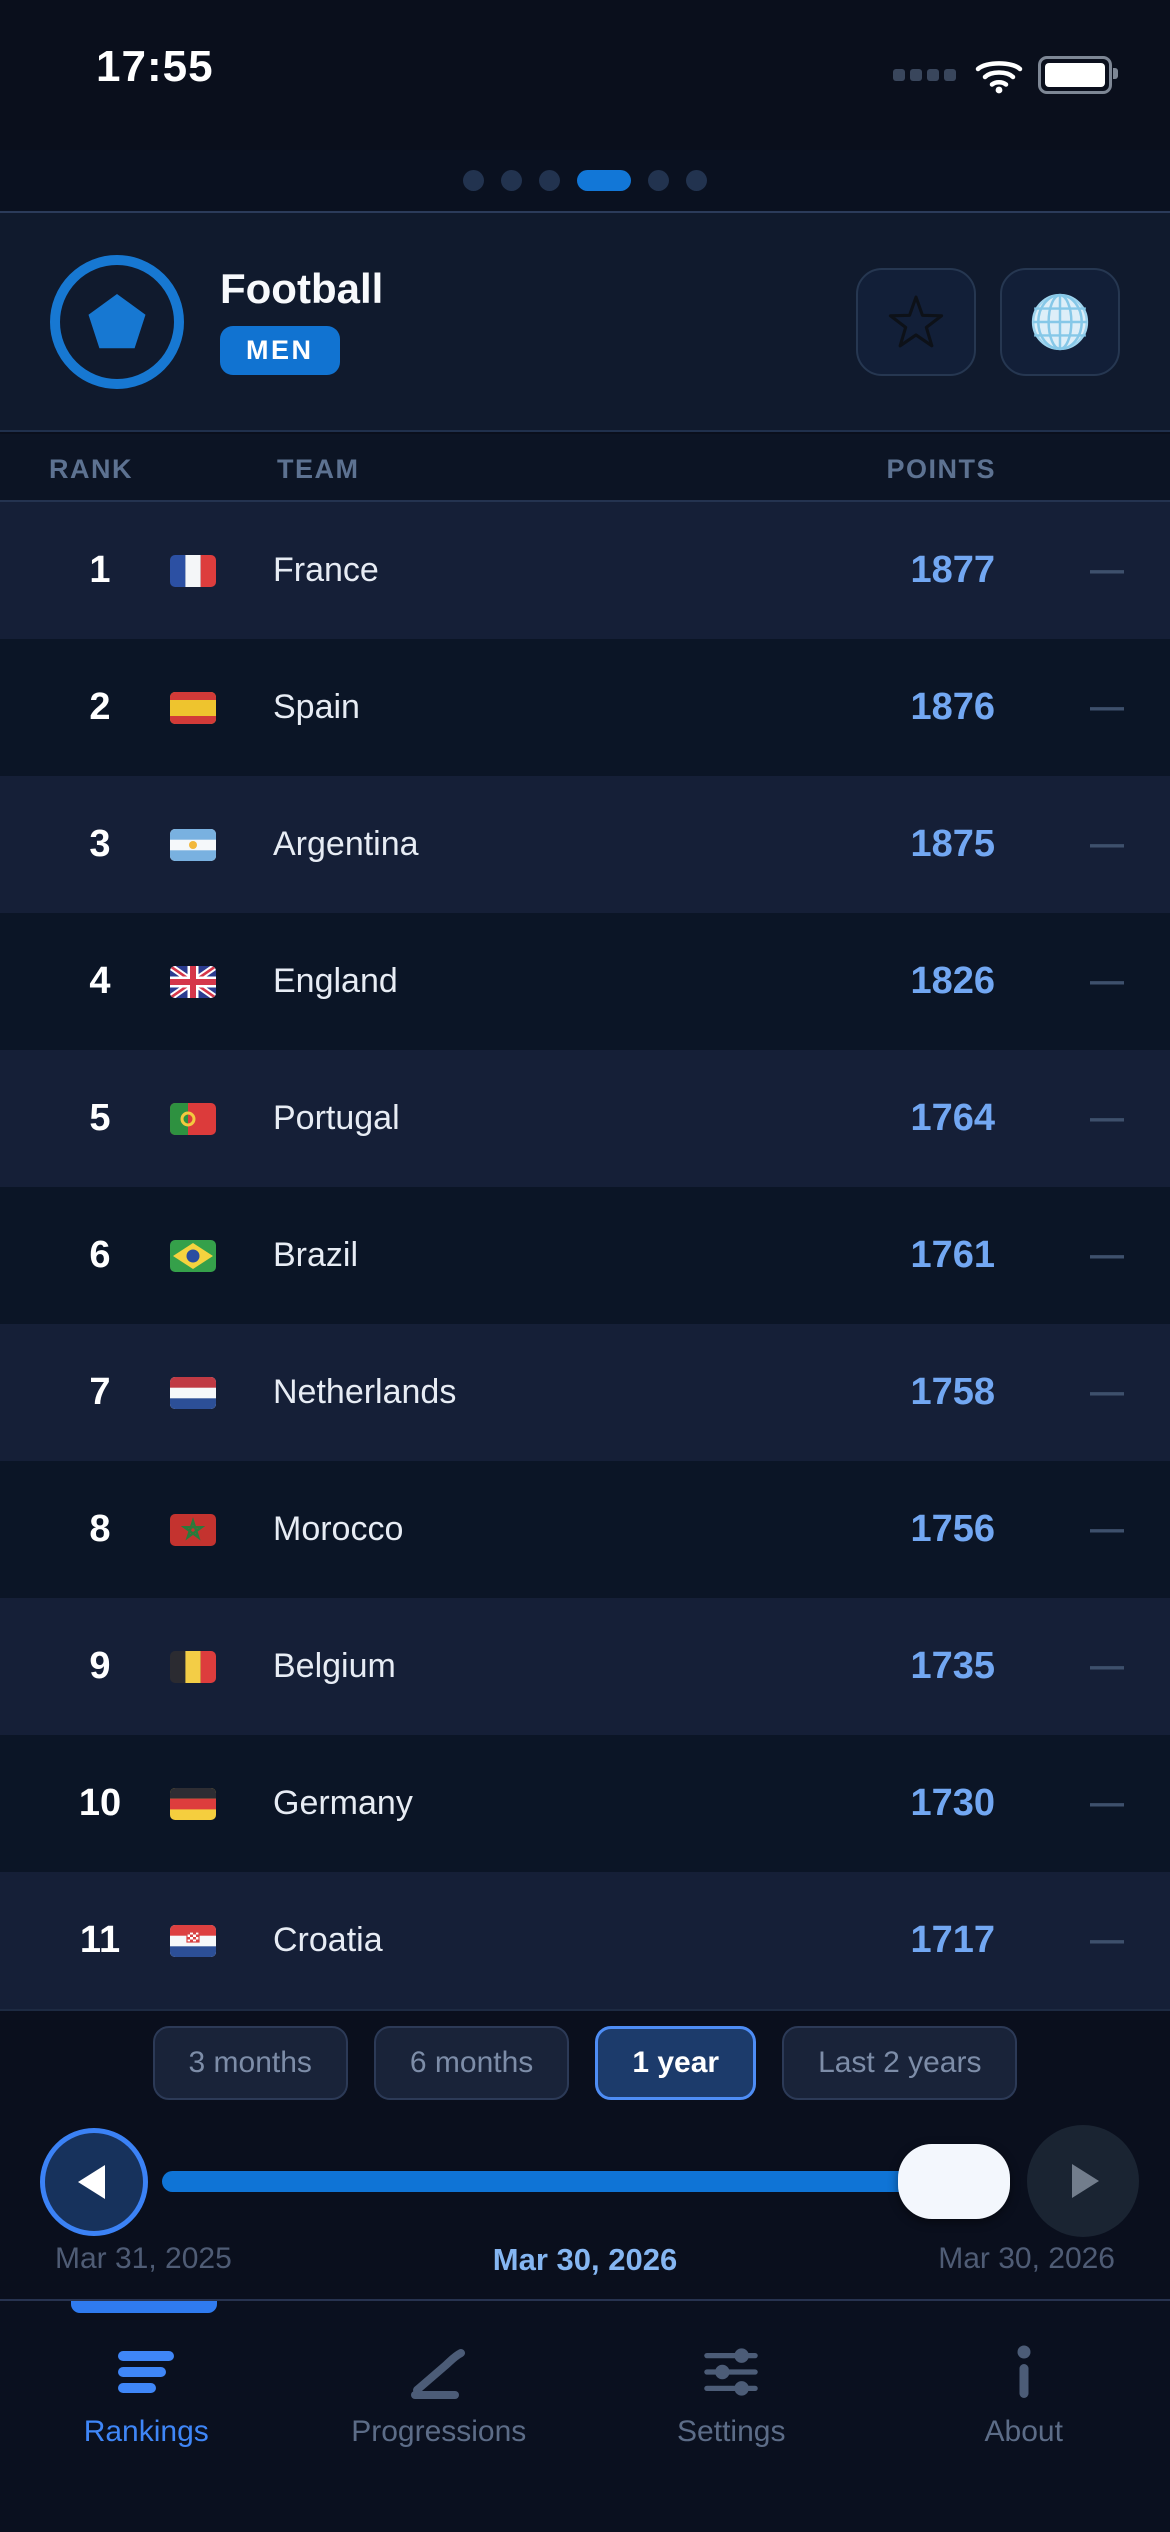 The image size is (1170, 2532). What do you see at coordinates (952, 981) in the screenshot?
I see `points-value: 1826` at bounding box center [952, 981].